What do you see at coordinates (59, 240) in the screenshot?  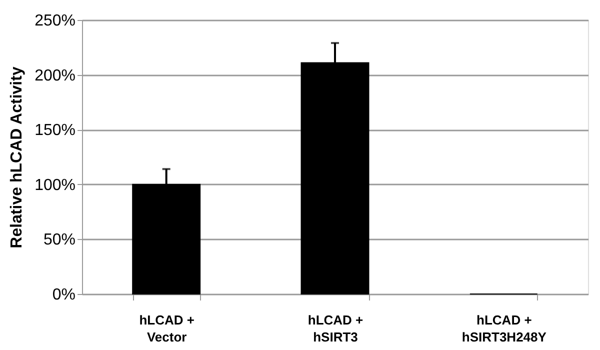 I see `y-tick-label: 50%` at bounding box center [59, 240].